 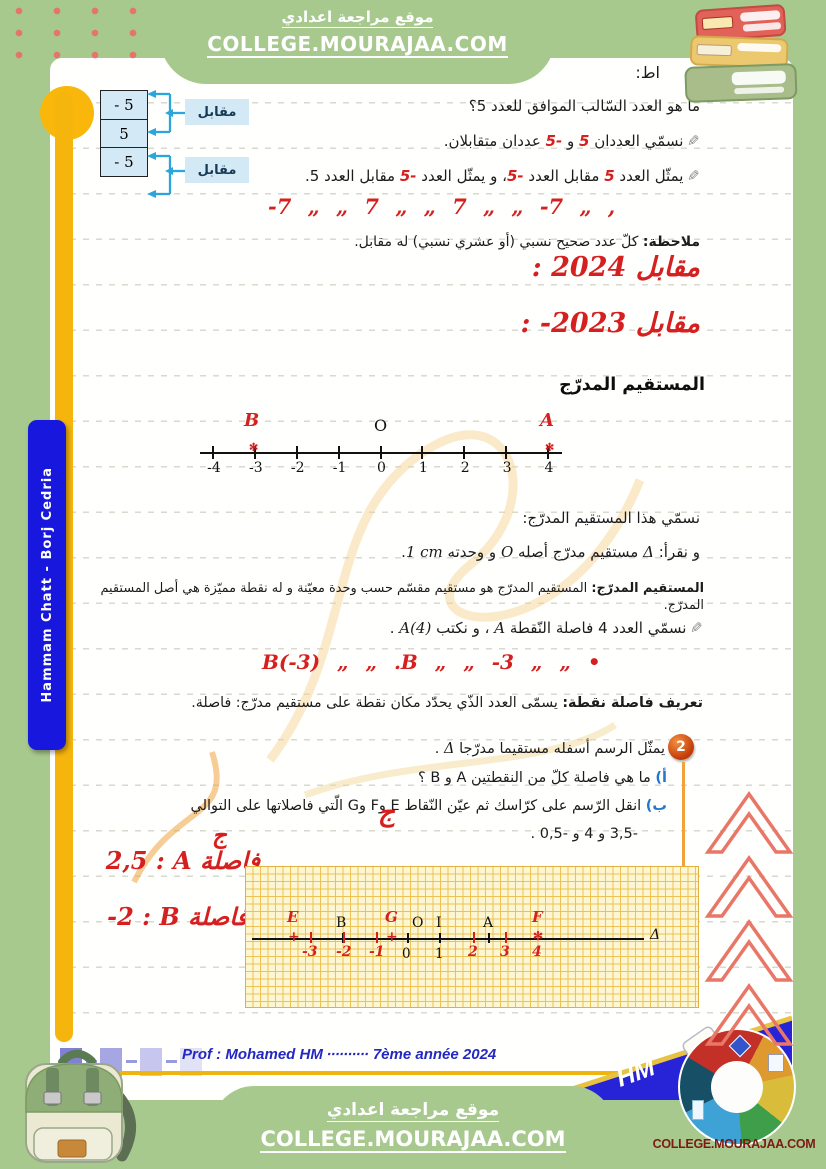 What do you see at coordinates (542, 778) in the screenshot?
I see `question-a: أ) ما هي فاصلة كلّ من النقطتين A و B ؟` at bounding box center [542, 778].